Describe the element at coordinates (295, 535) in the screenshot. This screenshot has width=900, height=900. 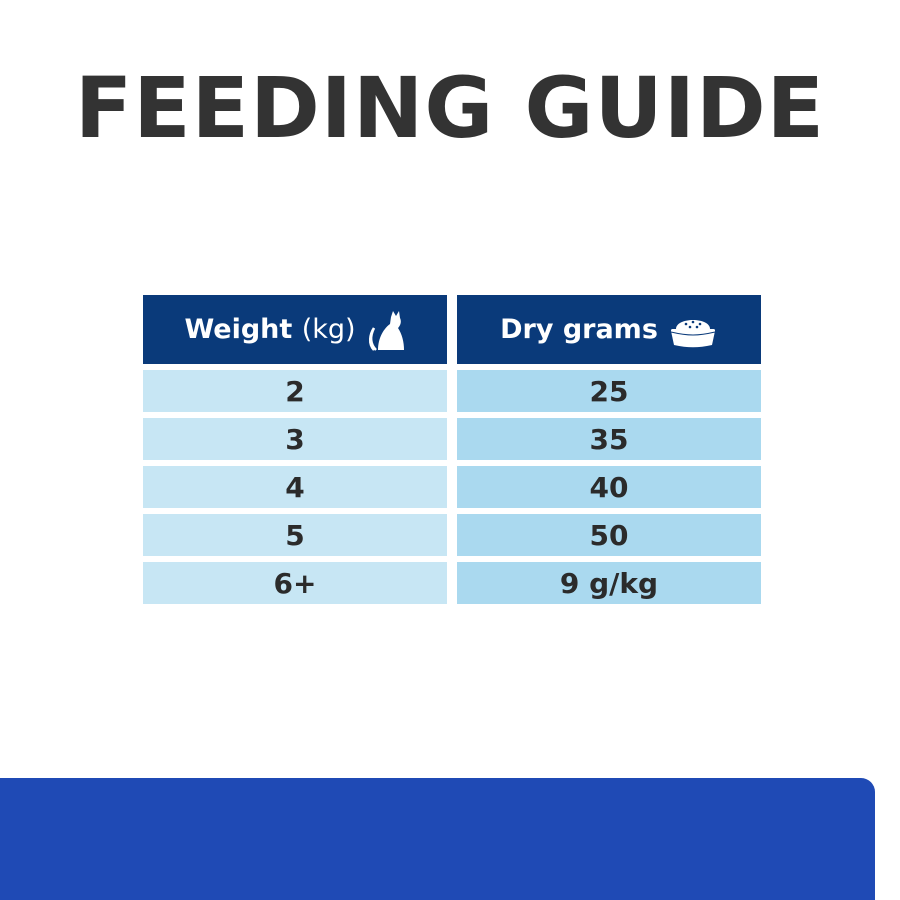
I see `weight-cell: 5` at that location.